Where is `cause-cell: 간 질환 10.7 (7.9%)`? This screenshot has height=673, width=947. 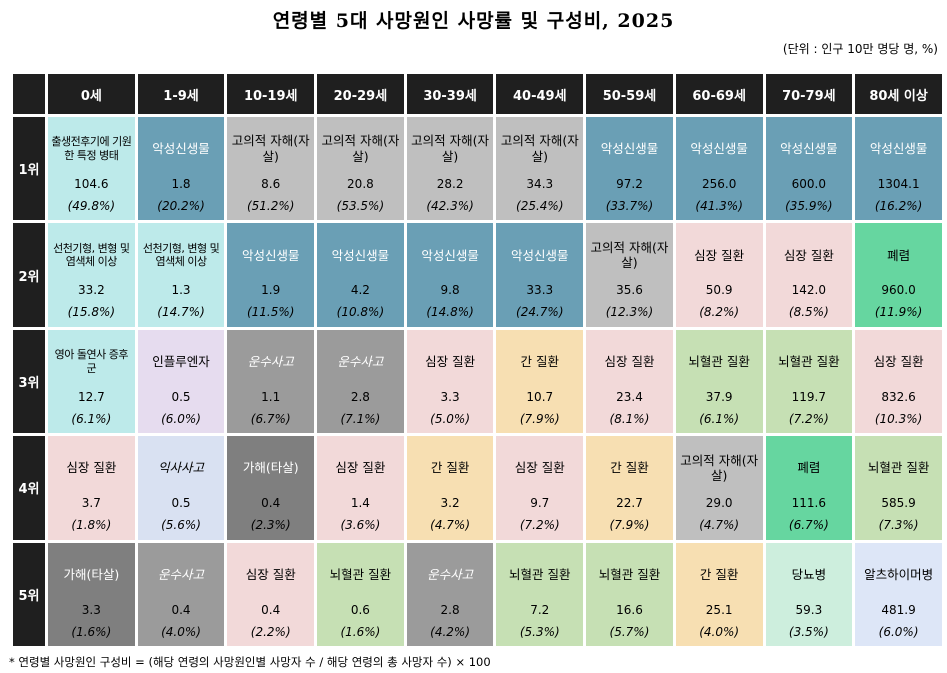 cause-cell: 간 질환 10.7 (7.9%) is located at coordinates (540, 381).